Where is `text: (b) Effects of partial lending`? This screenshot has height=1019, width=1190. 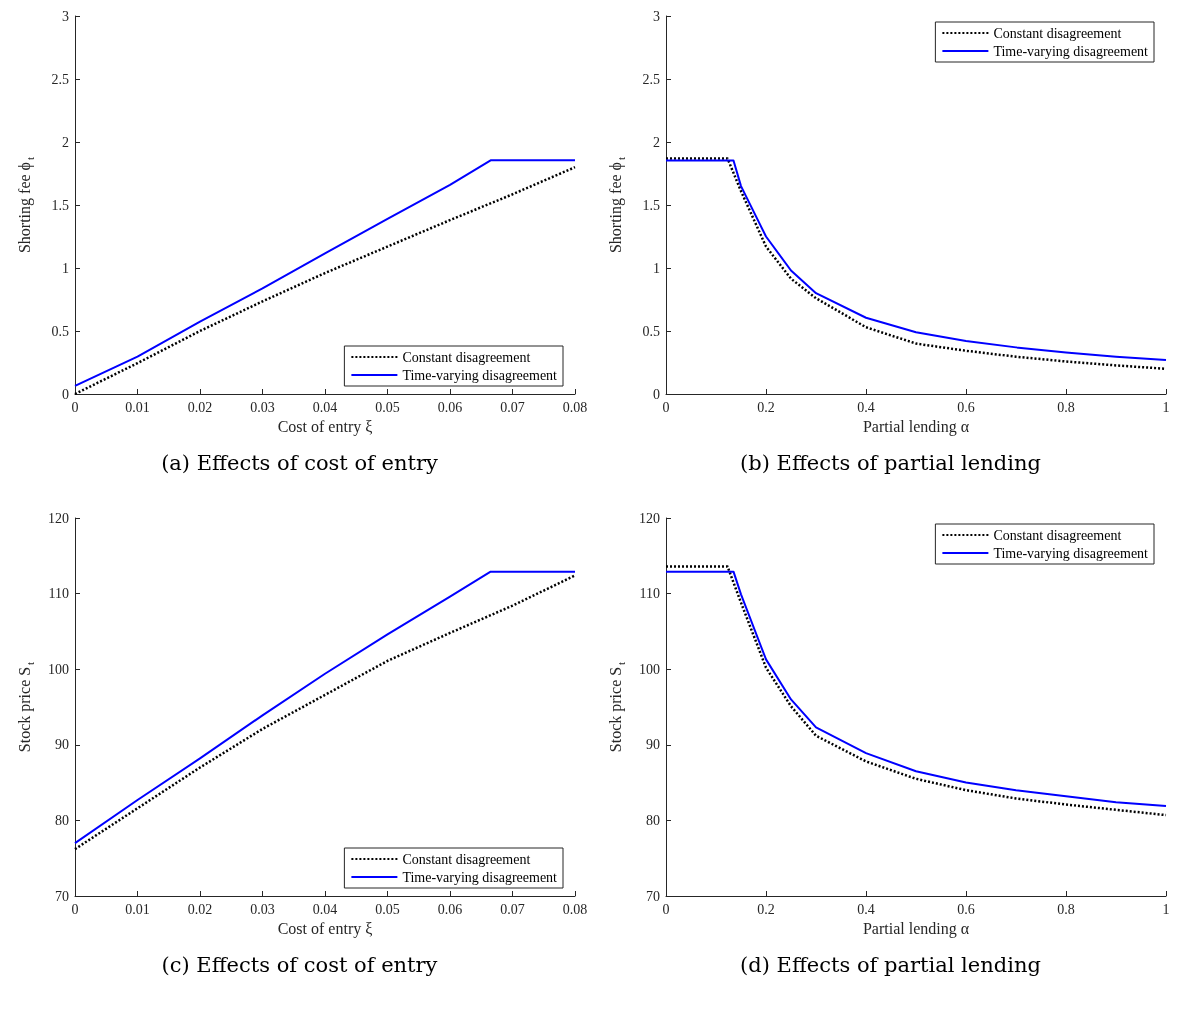
text: (b) Effects of partial lending is located at coordinates (890, 462).